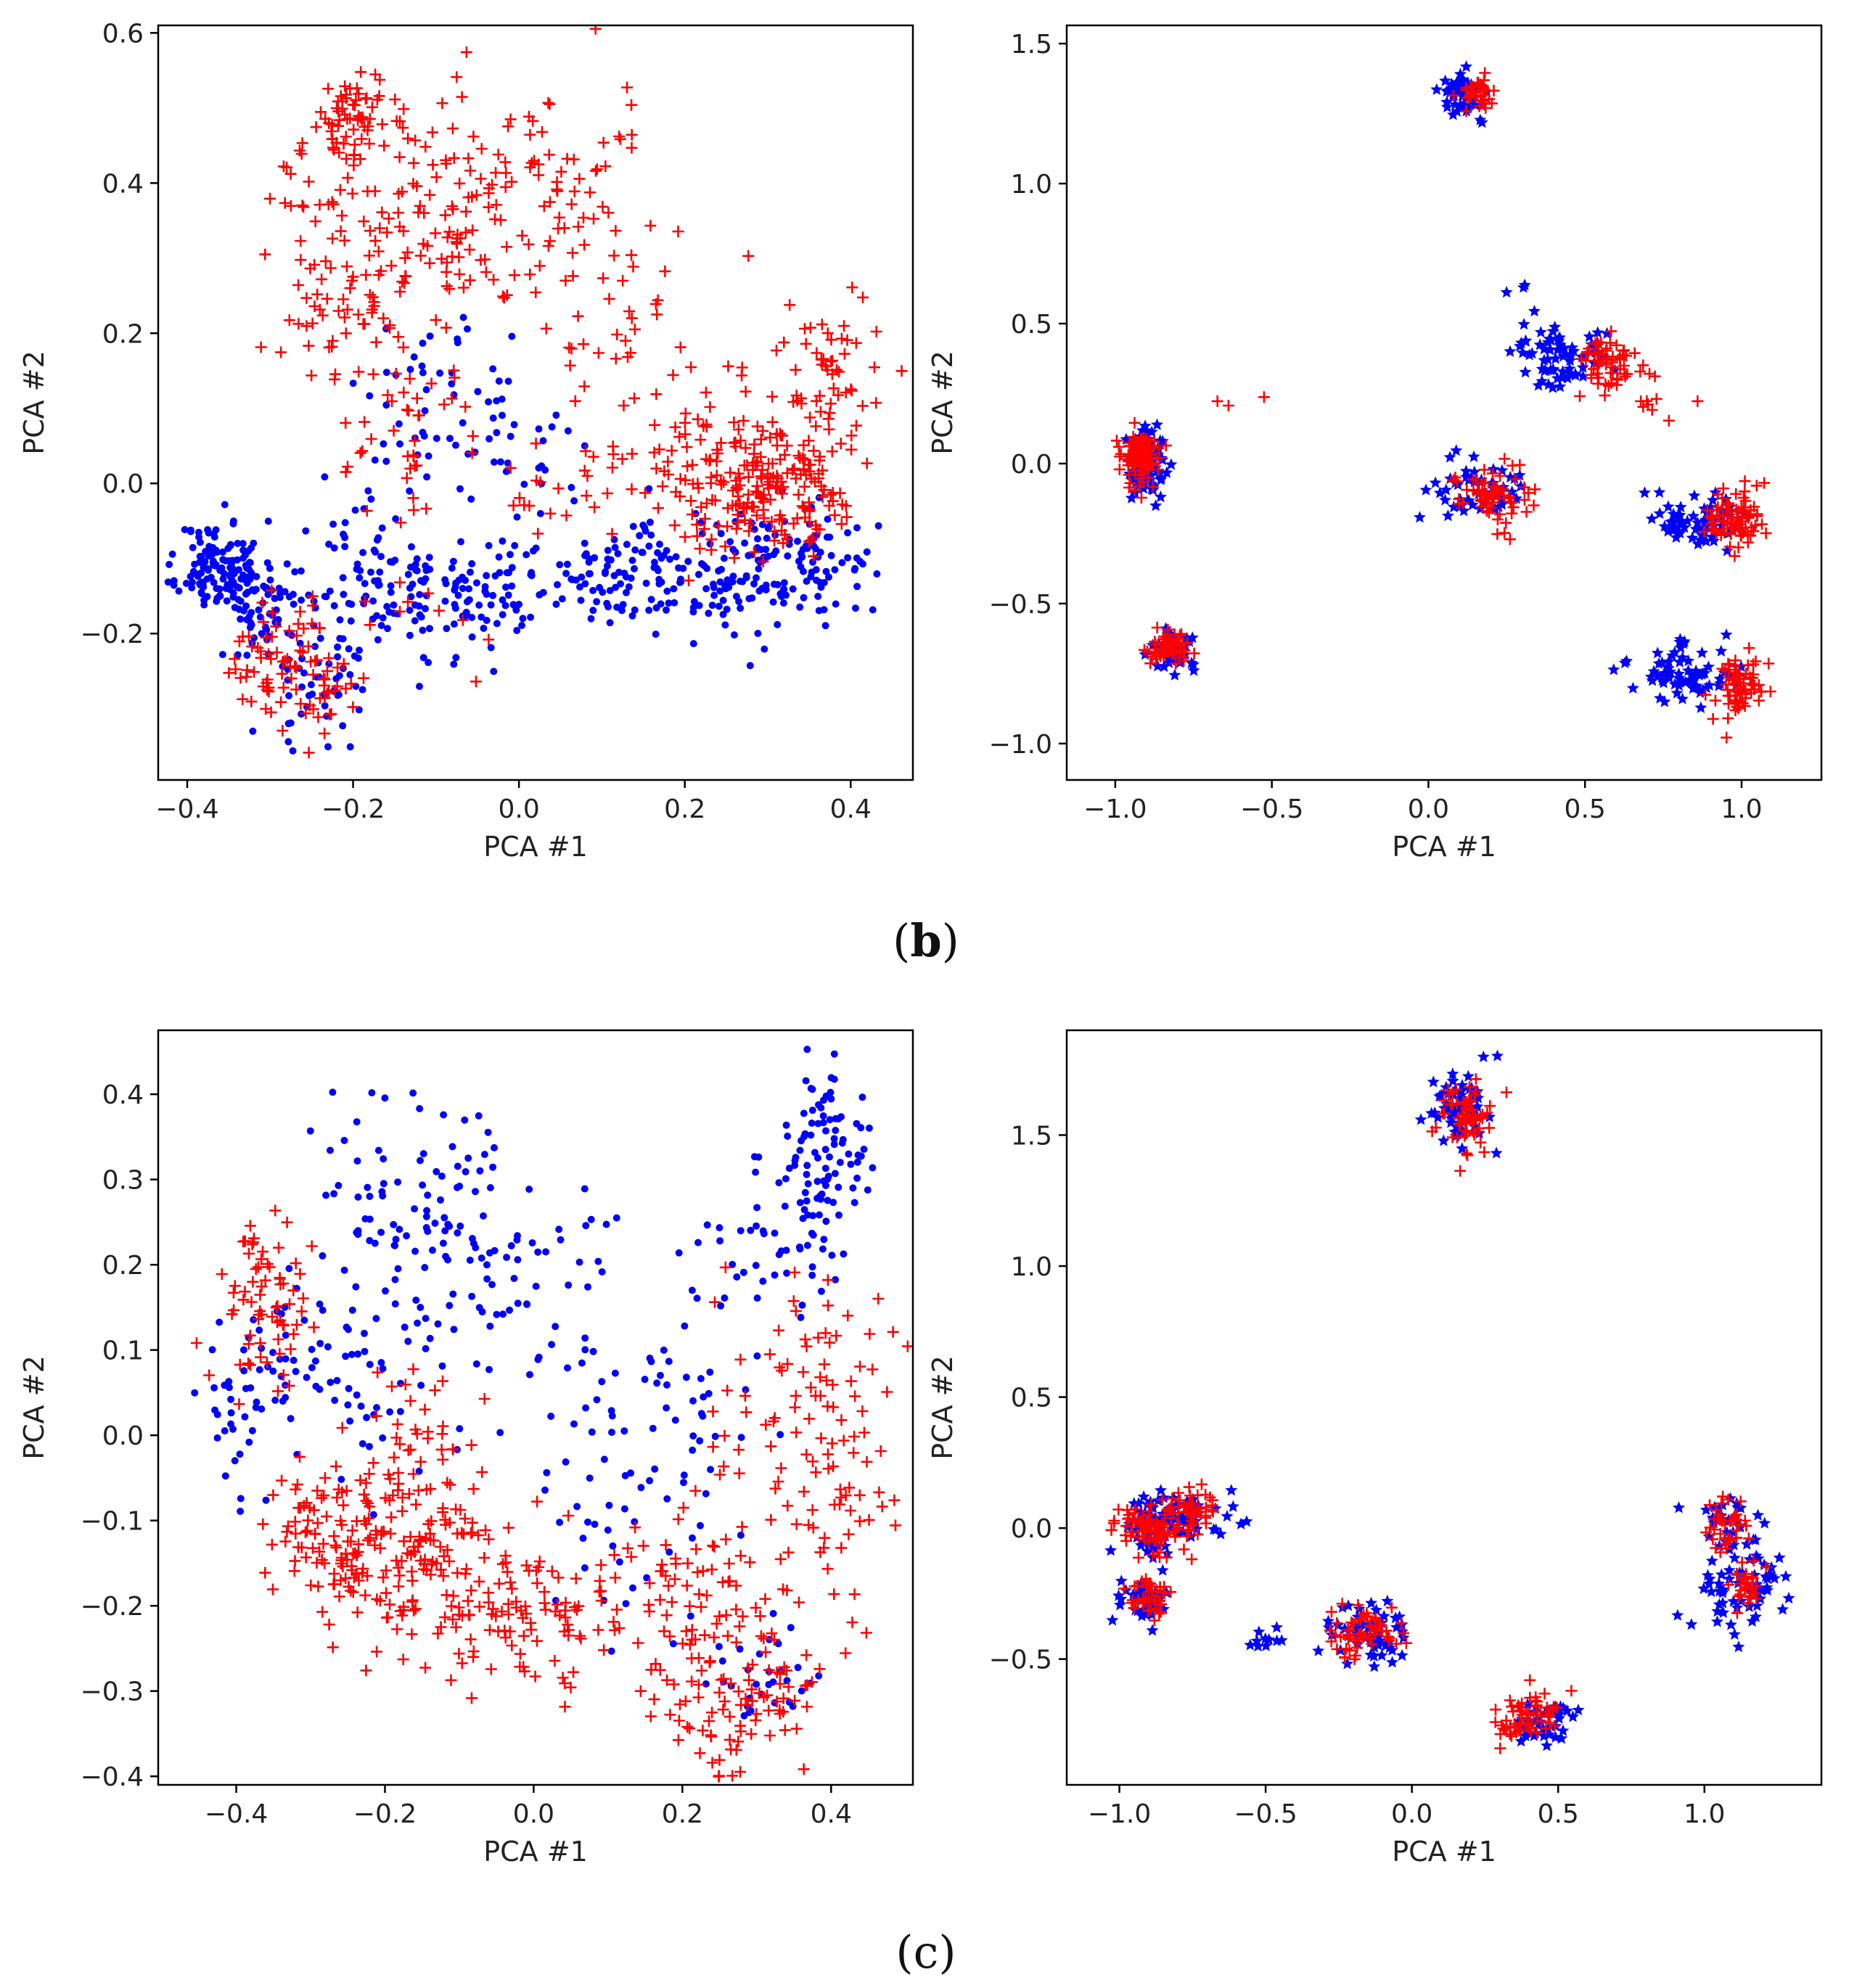 The width and height of the screenshot is (1849, 1988). What do you see at coordinates (519, 809) in the screenshot?
I see `x-tick-label: 0.0` at bounding box center [519, 809].